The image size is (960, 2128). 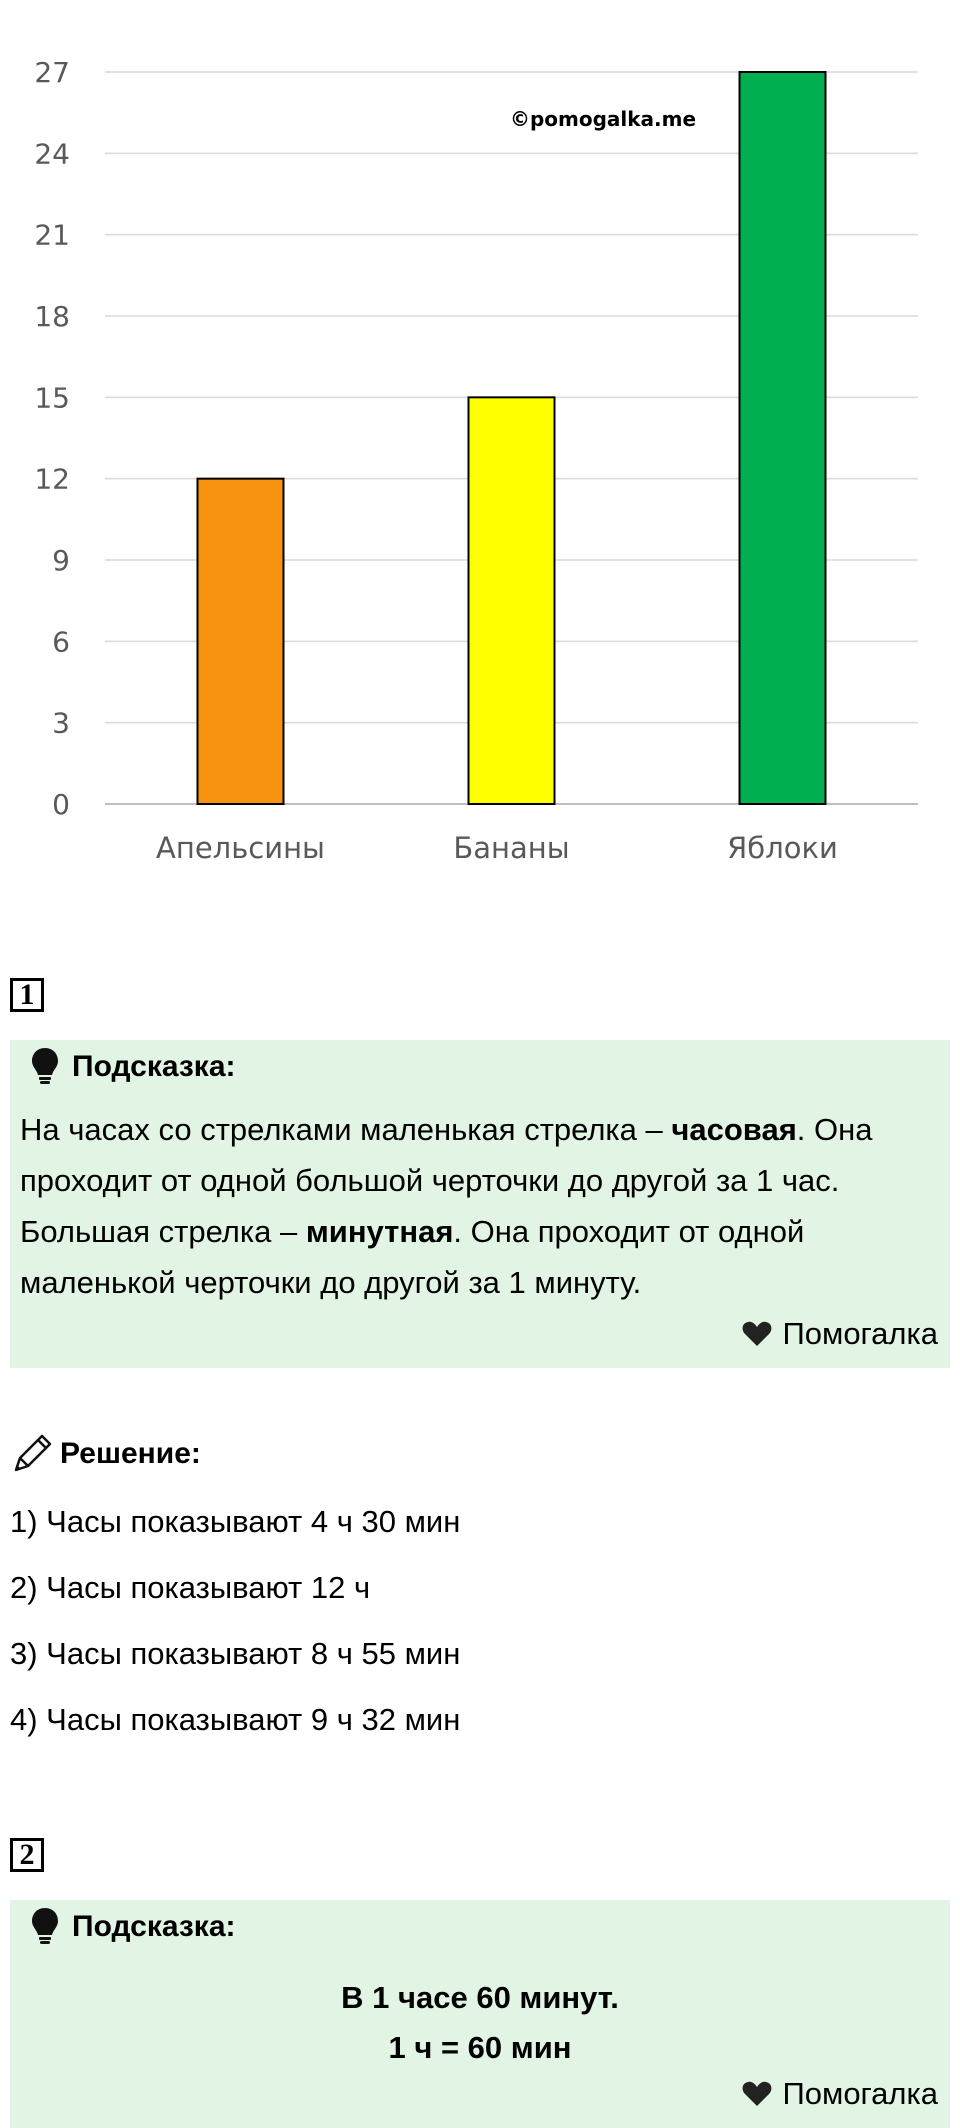 What do you see at coordinates (603, 119) in the screenshot?
I see `watermark: ©pomogalka.me` at bounding box center [603, 119].